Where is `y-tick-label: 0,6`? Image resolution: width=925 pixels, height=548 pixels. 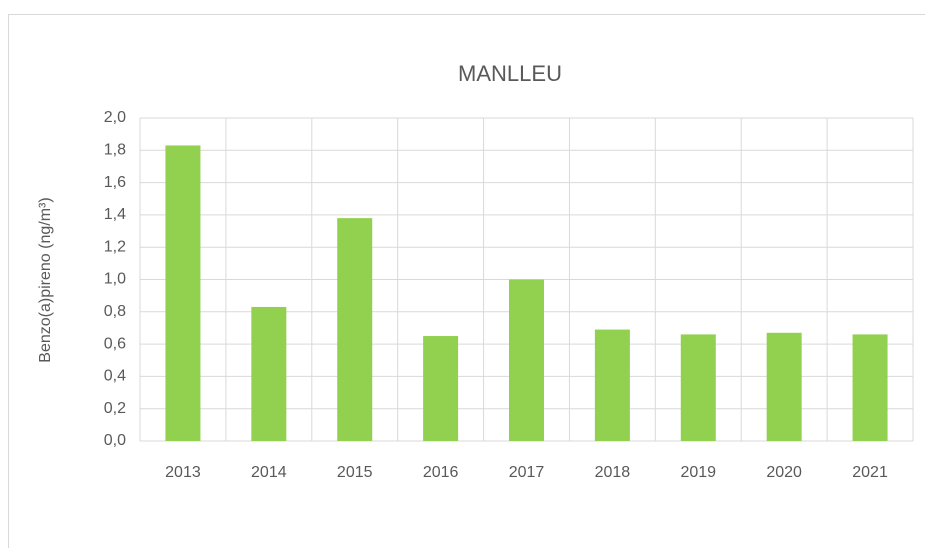 y-tick-label: 0,6 is located at coordinates (115, 343).